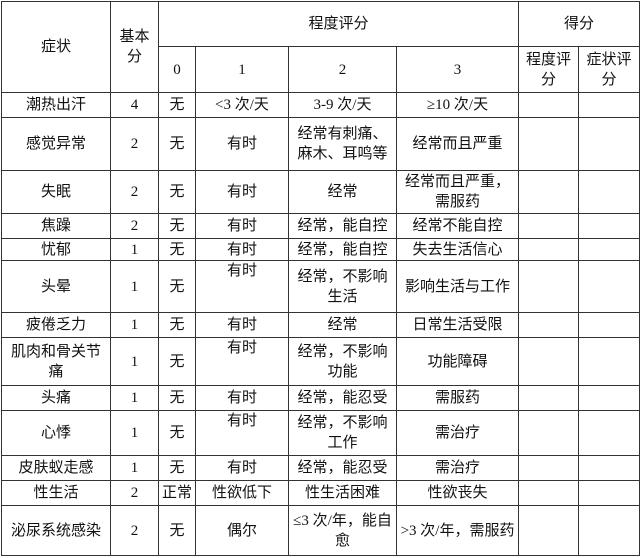 This screenshot has height=558, width=640. Describe the element at coordinates (457, 105) in the screenshot. I see `table-cell: ≥10 次/天` at that location.